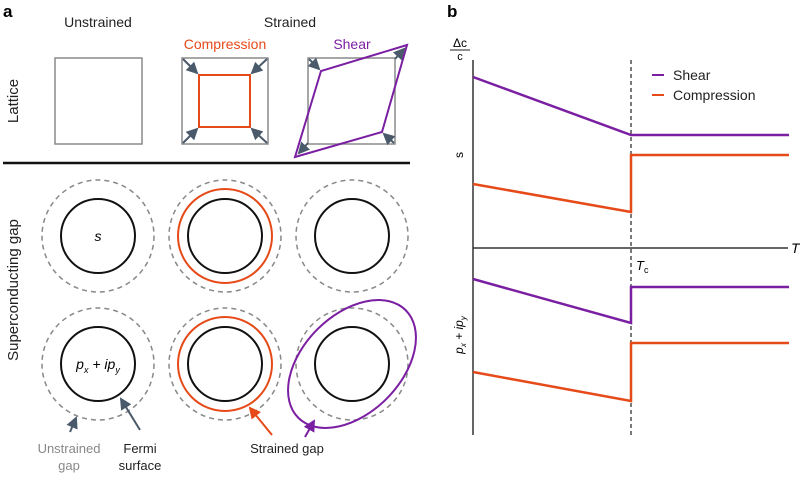 Image resolution: width=800 pixels, height=479 pixels. I want to click on legend-shear: Shear, so click(692, 75).